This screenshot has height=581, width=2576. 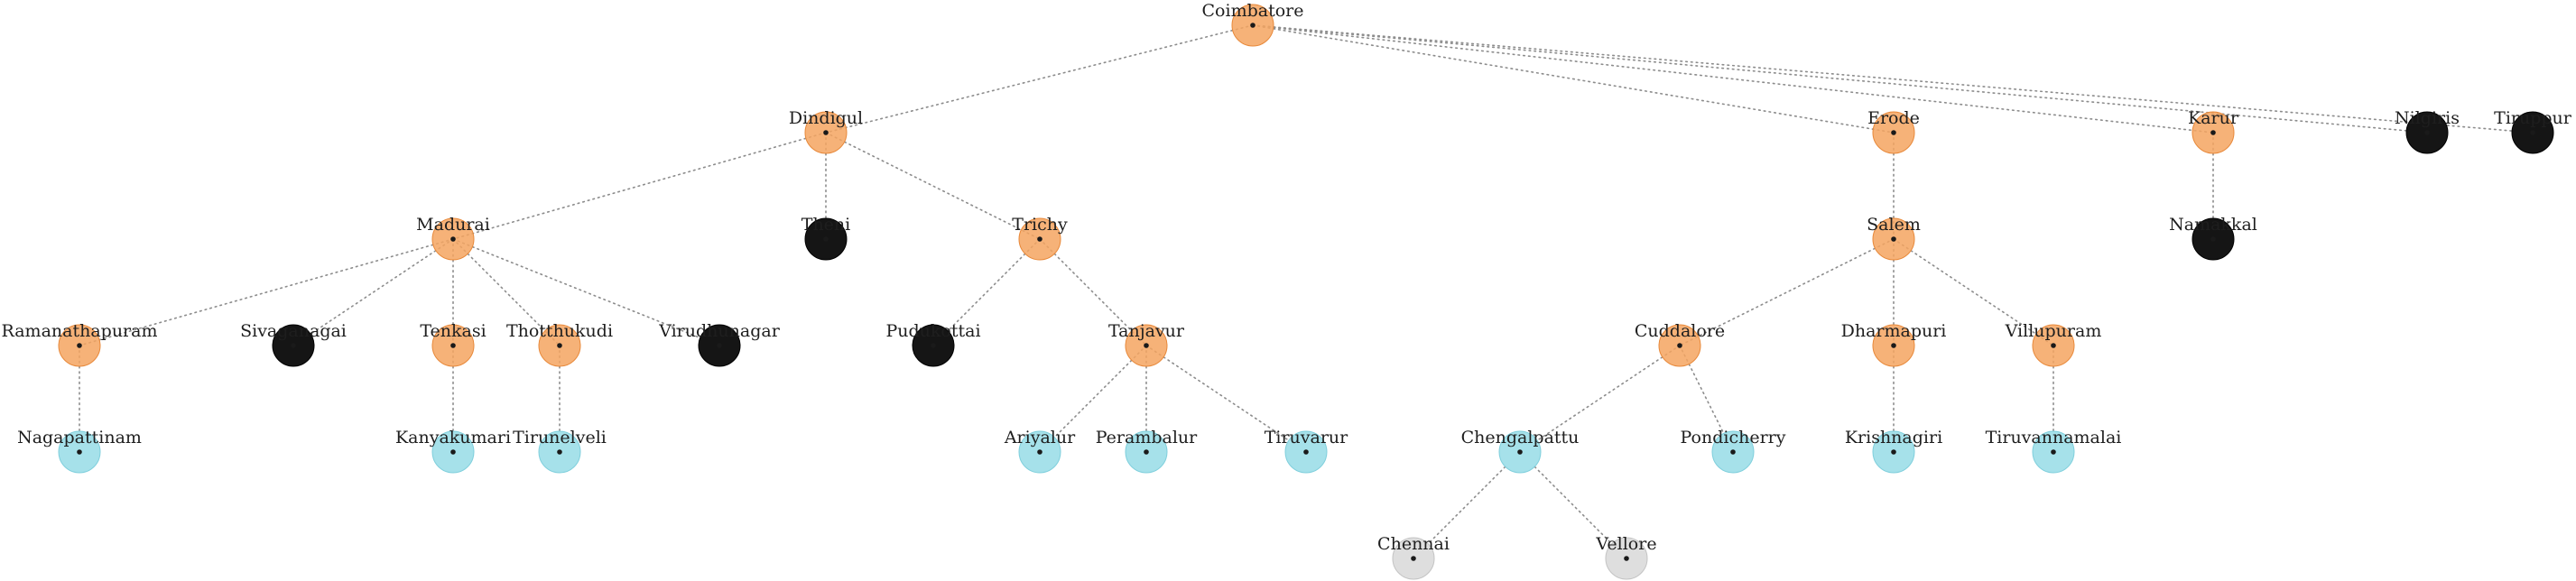 I want to click on node-cuddalore: Cuddalore, so click(x=1680, y=344).